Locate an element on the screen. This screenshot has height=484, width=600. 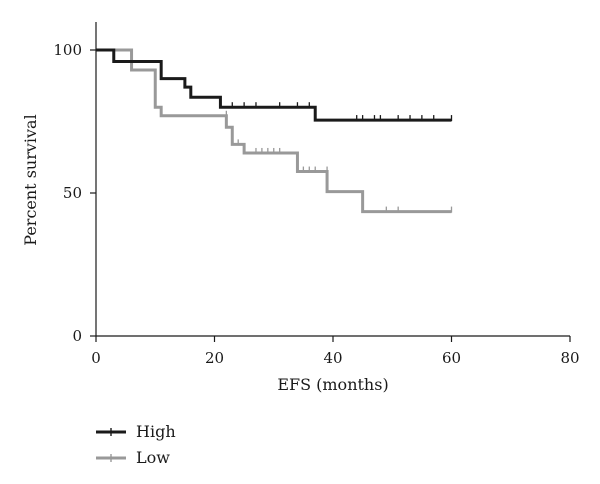
x-tick-label-0: 0 is located at coordinates (96, 358).